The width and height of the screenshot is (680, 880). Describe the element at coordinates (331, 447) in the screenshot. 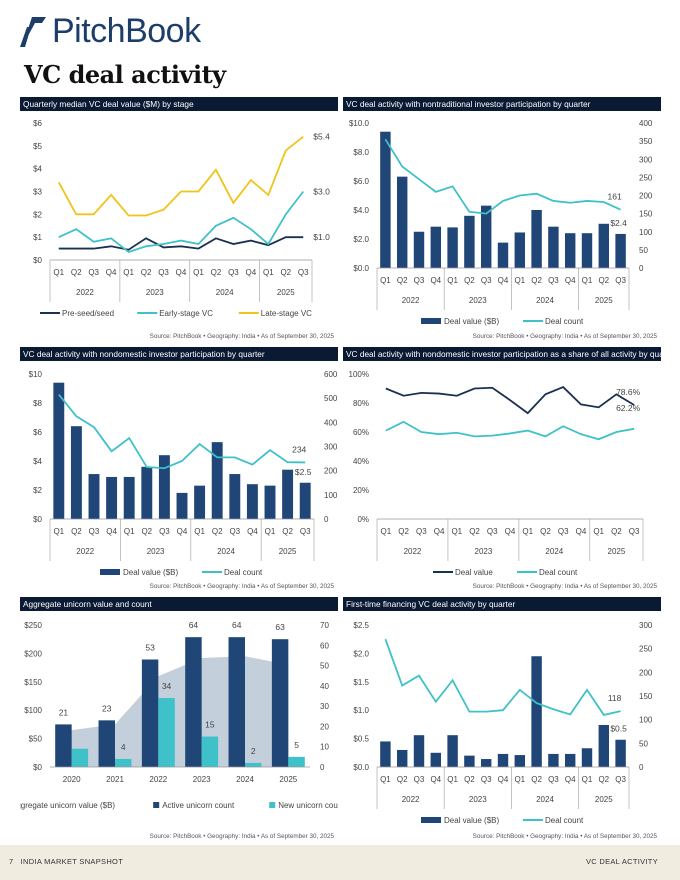

I see `y2-tick-label: 300` at that location.